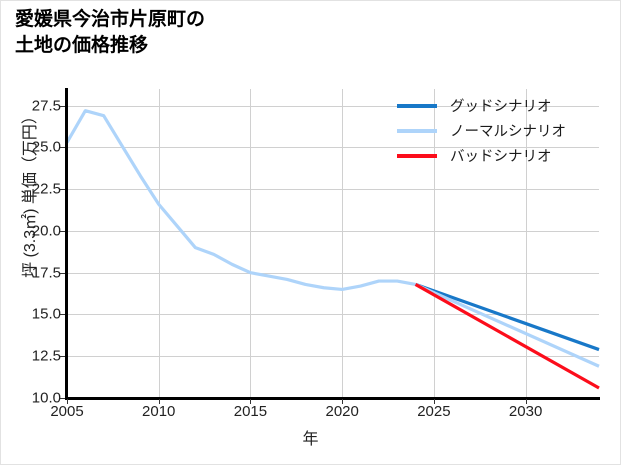 The width and height of the screenshot is (621, 465). Describe the element at coordinates (159, 411) in the screenshot. I see `x-tick-label: 2010` at that location.